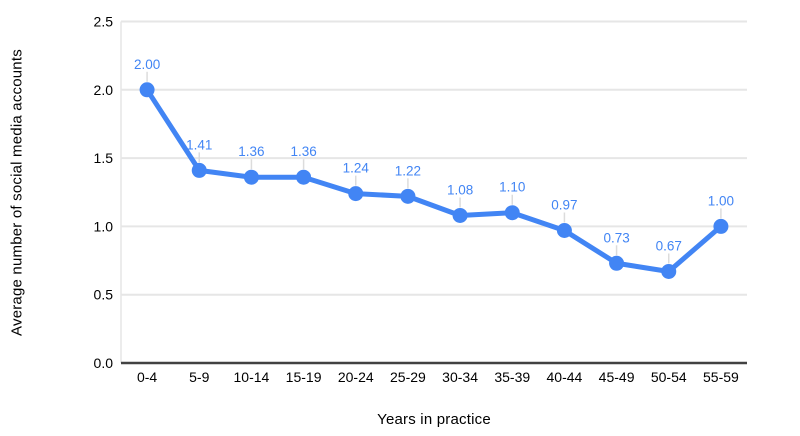 The image size is (800, 436). Describe the element at coordinates (565, 377) in the screenshot. I see `x-tick-label: 40-44` at that location.